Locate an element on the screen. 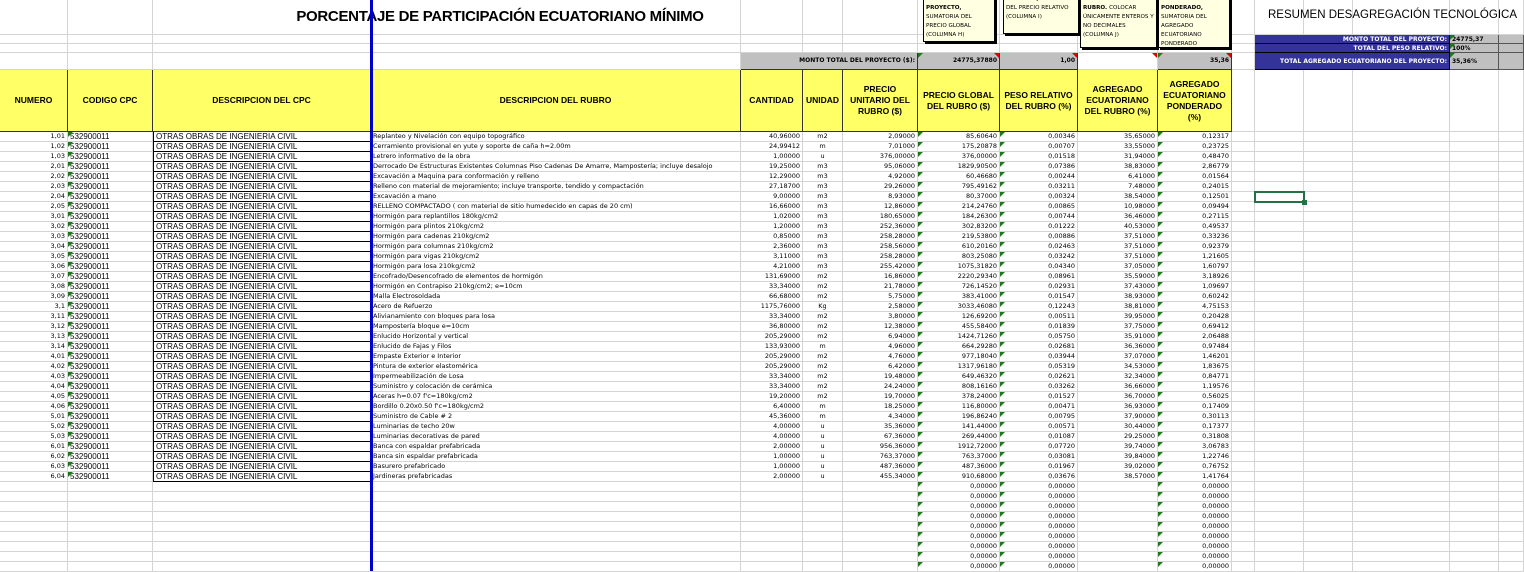 The height and width of the screenshot is (572, 1524). precio-global: 302,83200 is located at coordinates (959, 227).